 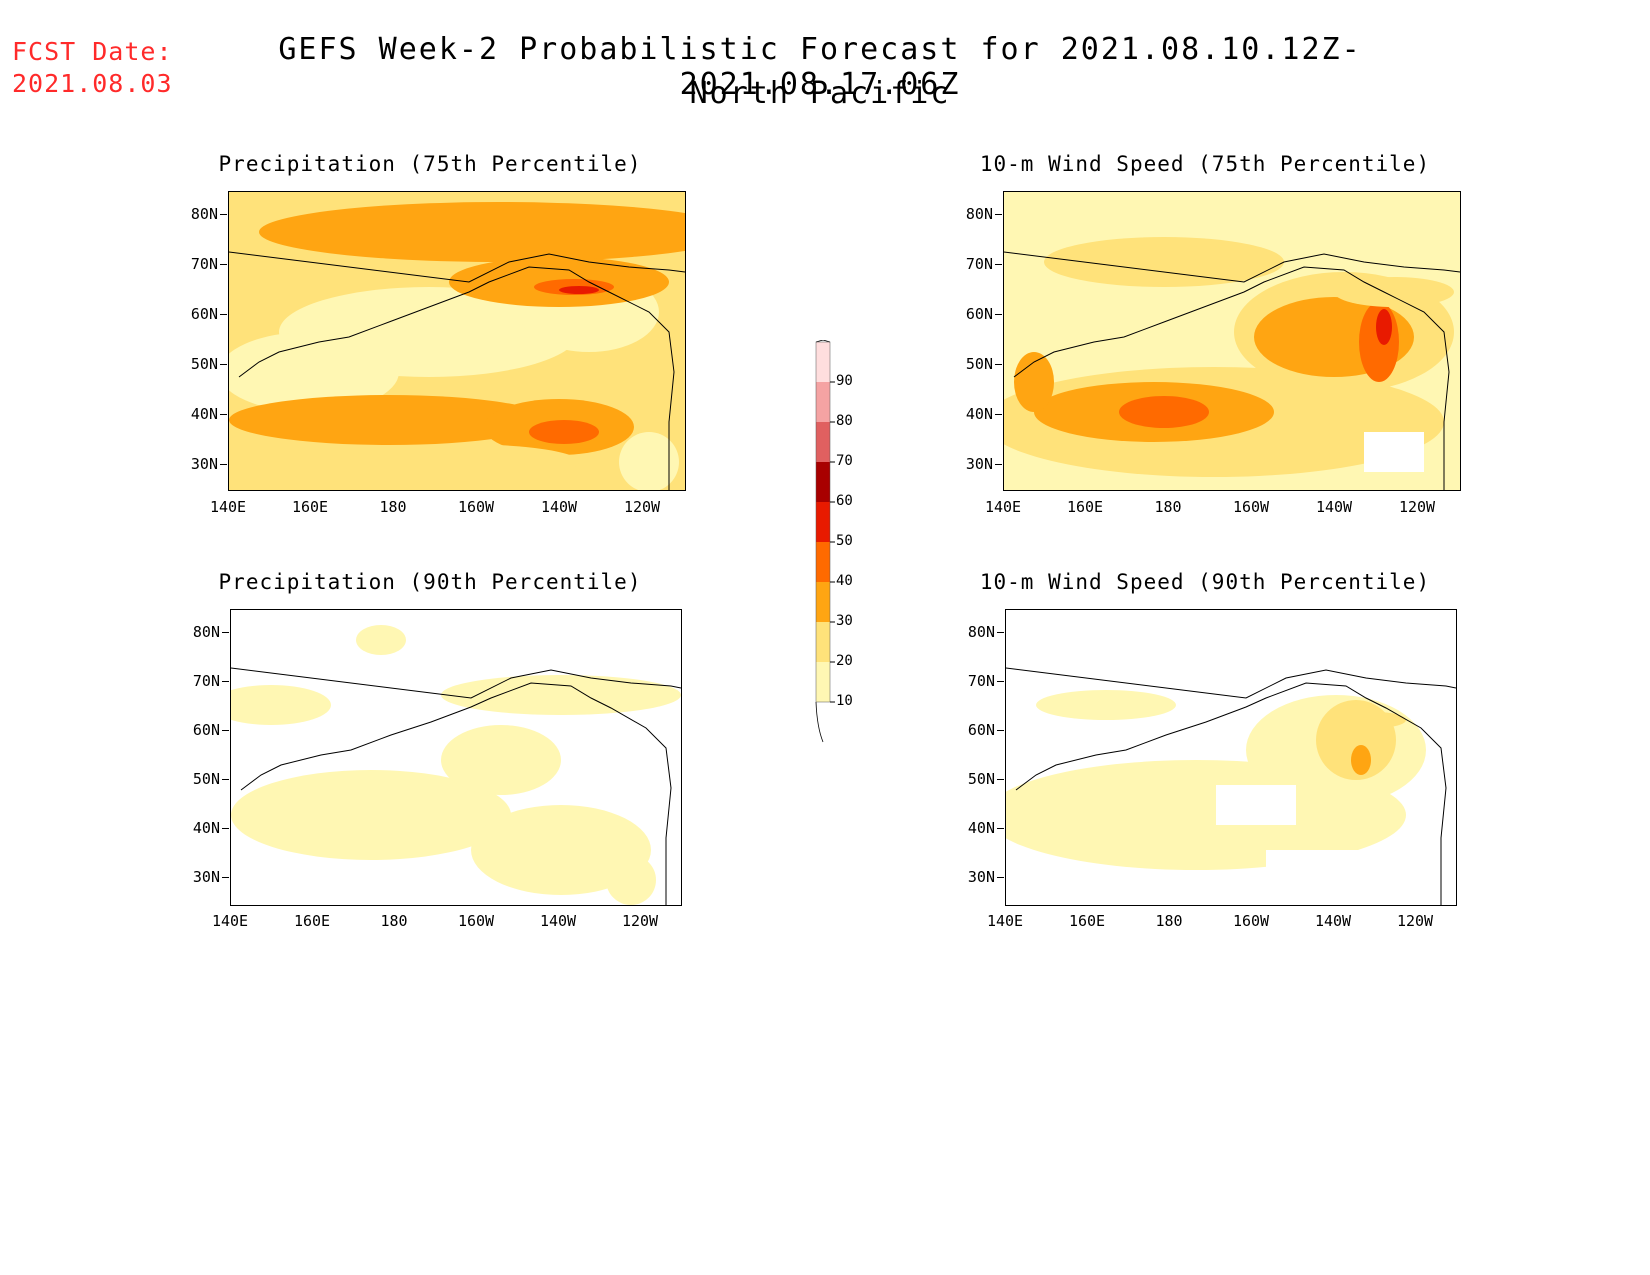 I want to click on colorbar-level-label: 40, so click(x=844, y=581).